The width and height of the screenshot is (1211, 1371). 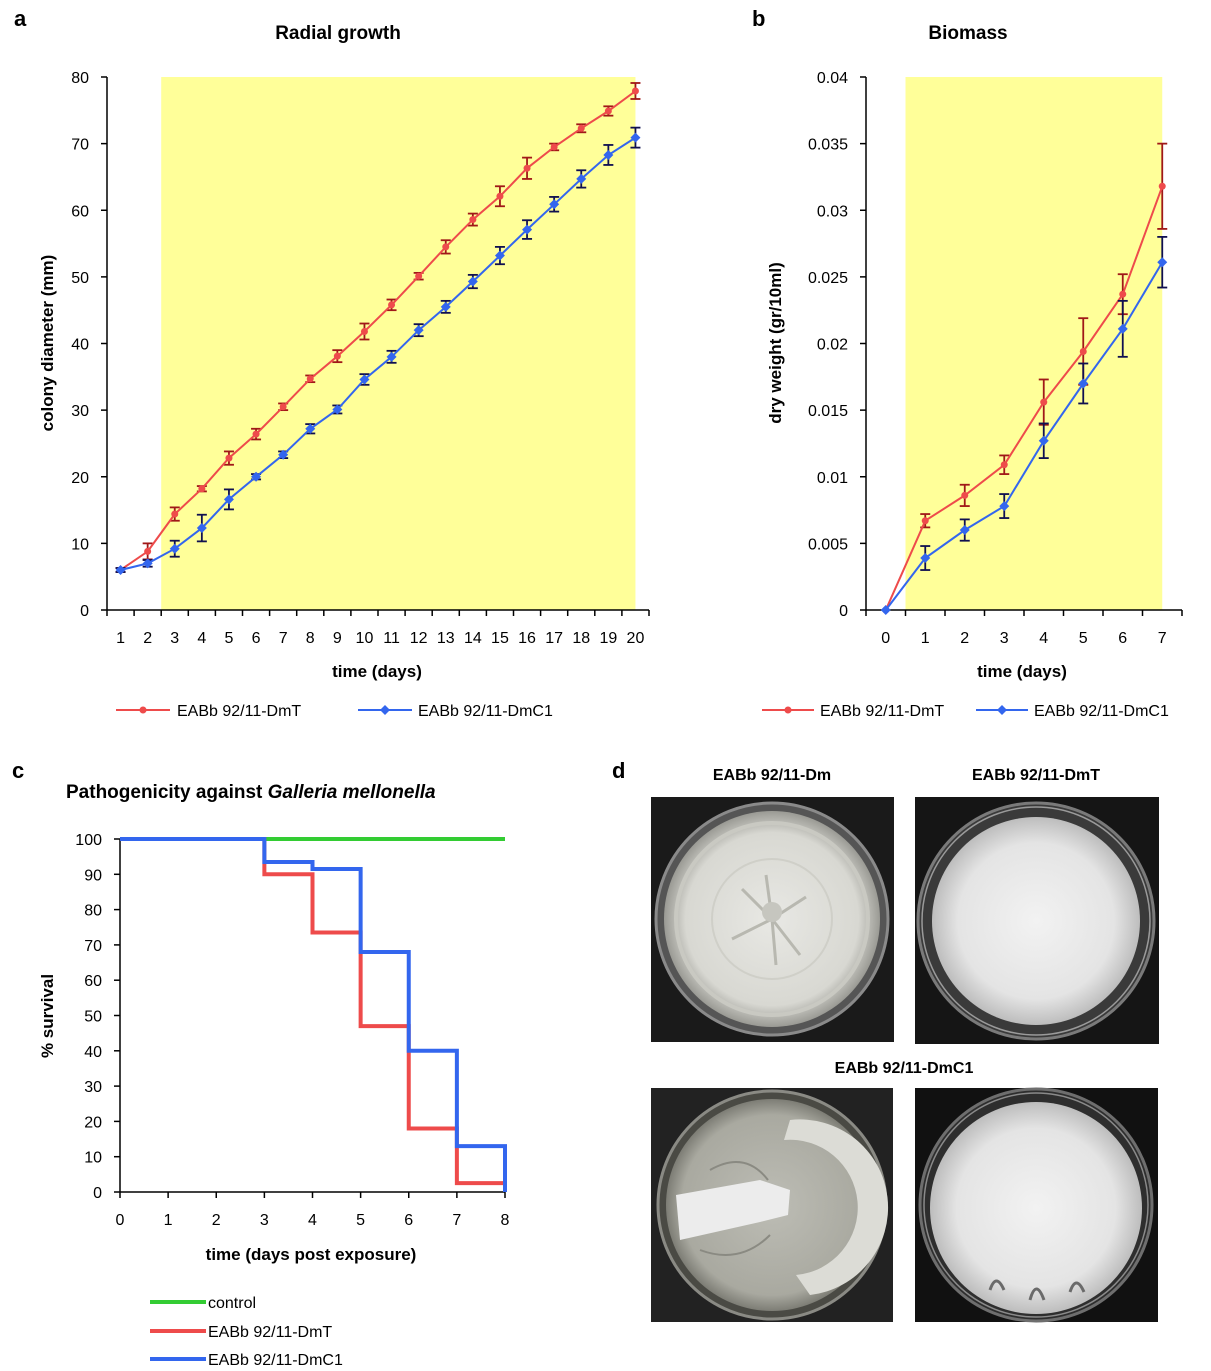 What do you see at coordinates (1036, 1205) in the screenshot?
I see `photo-dmc1-plate-right` at bounding box center [1036, 1205].